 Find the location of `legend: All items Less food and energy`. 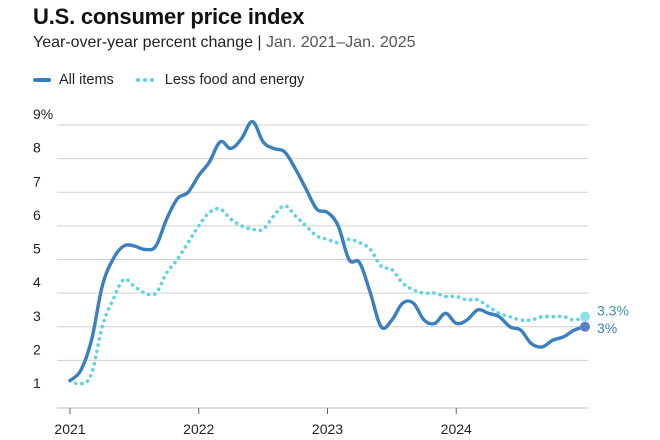

legend: All items Less food and energy is located at coordinates (179, 80).